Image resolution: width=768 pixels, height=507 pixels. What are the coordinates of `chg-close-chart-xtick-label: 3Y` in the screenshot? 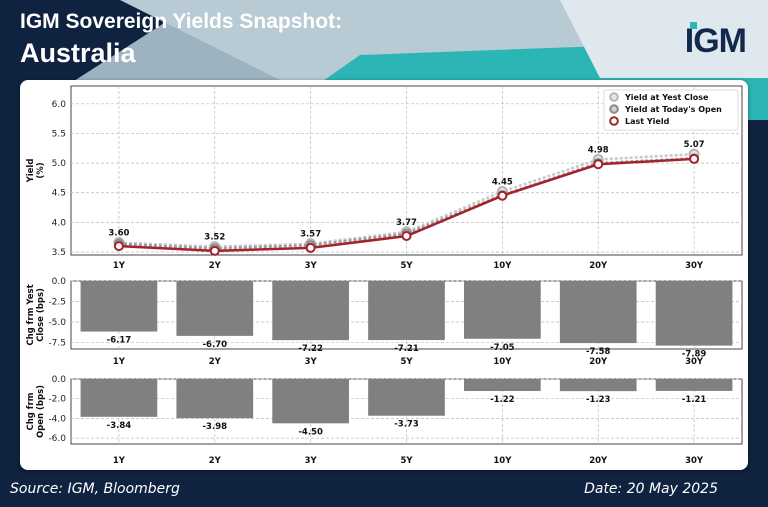 It's located at (311, 362).